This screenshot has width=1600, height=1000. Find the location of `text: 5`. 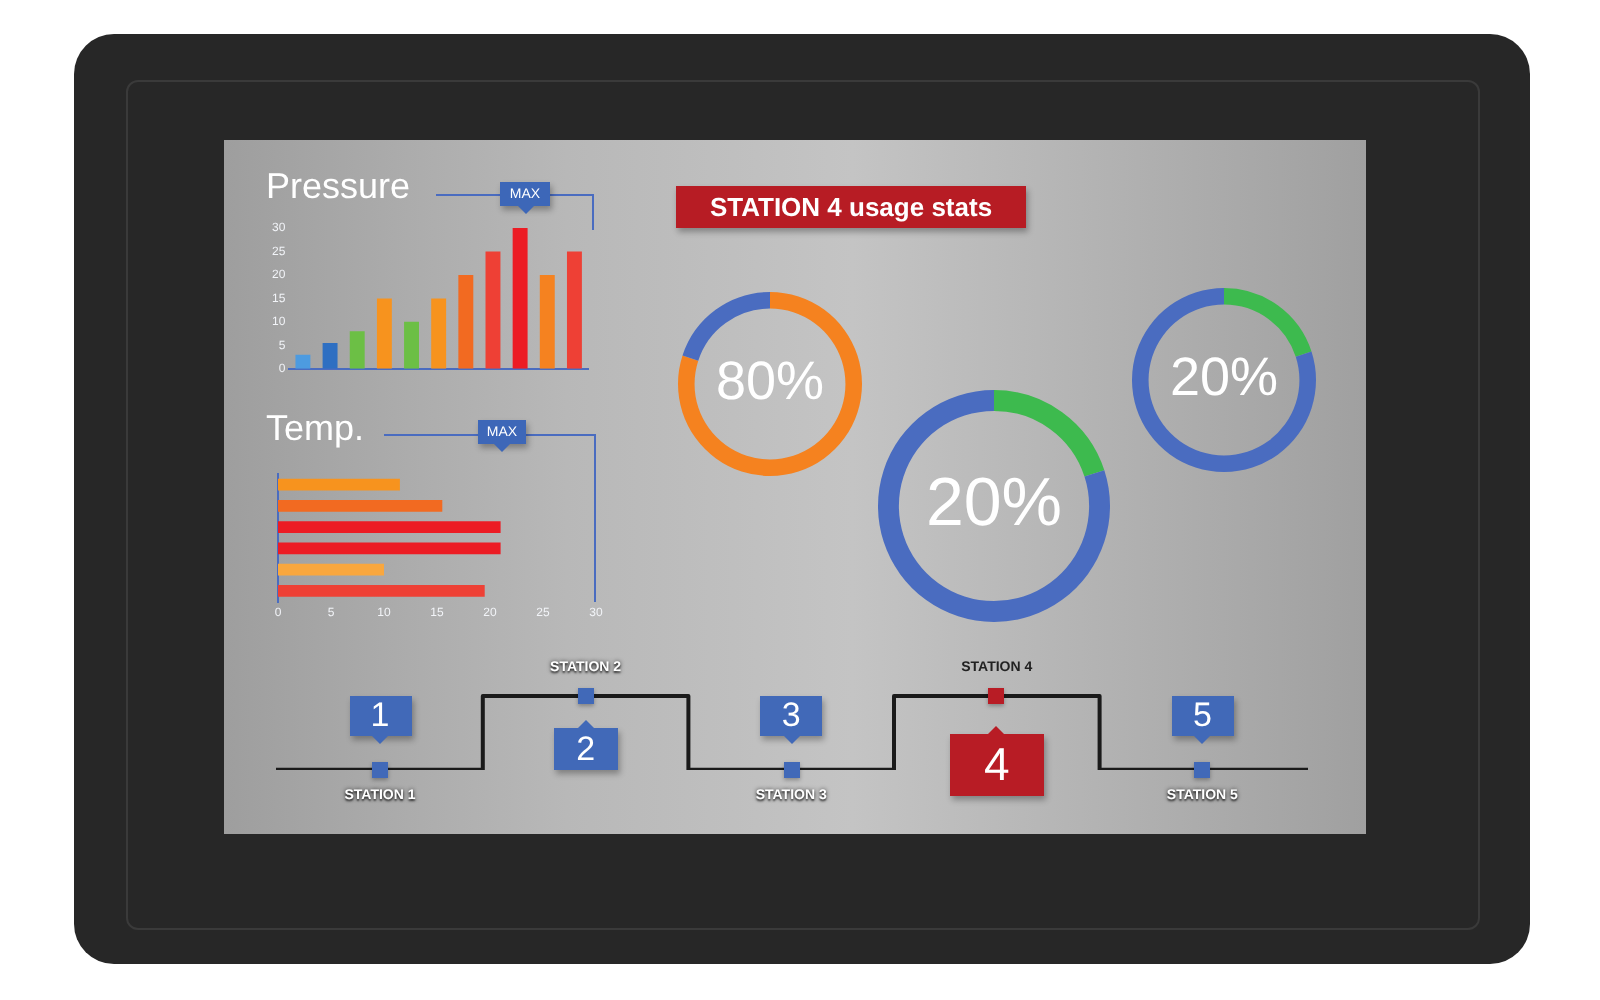

text: 5 is located at coordinates (1202, 715).